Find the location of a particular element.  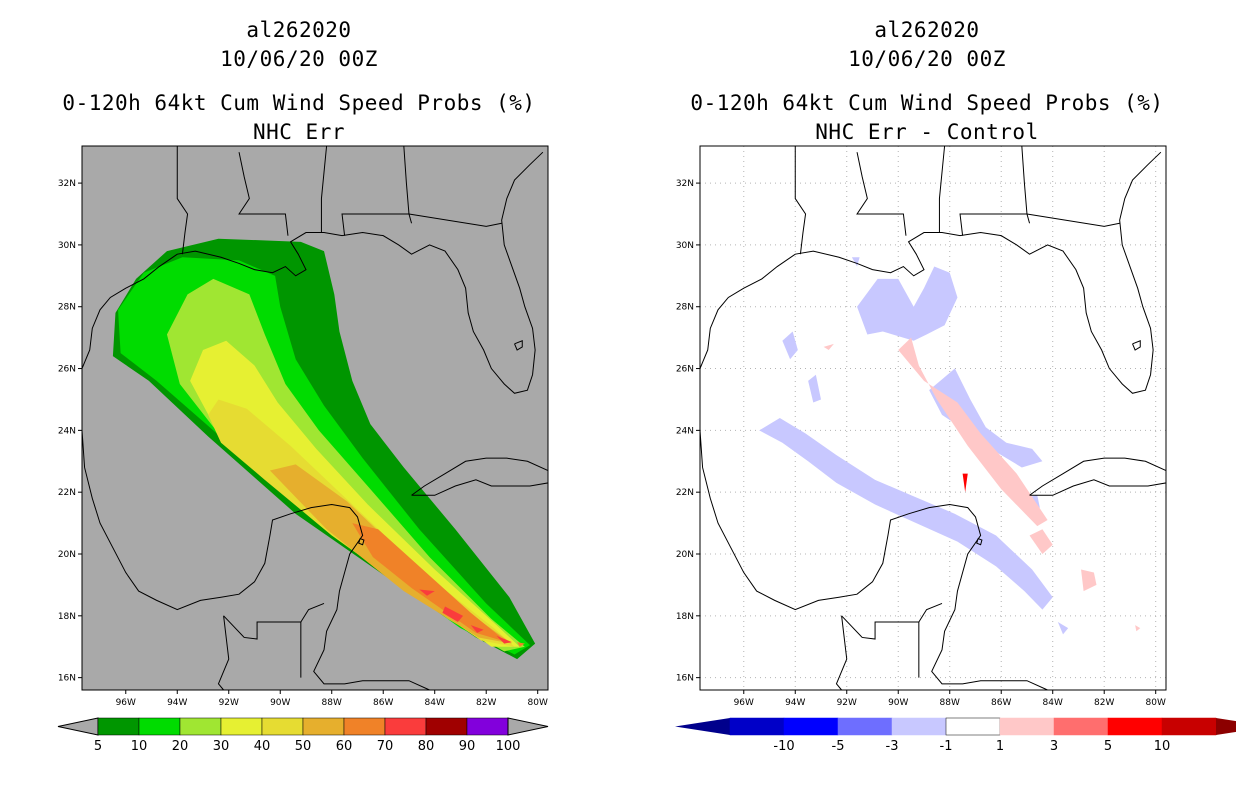

subtitle: NHC Err - Control is located at coordinates (927, 132).